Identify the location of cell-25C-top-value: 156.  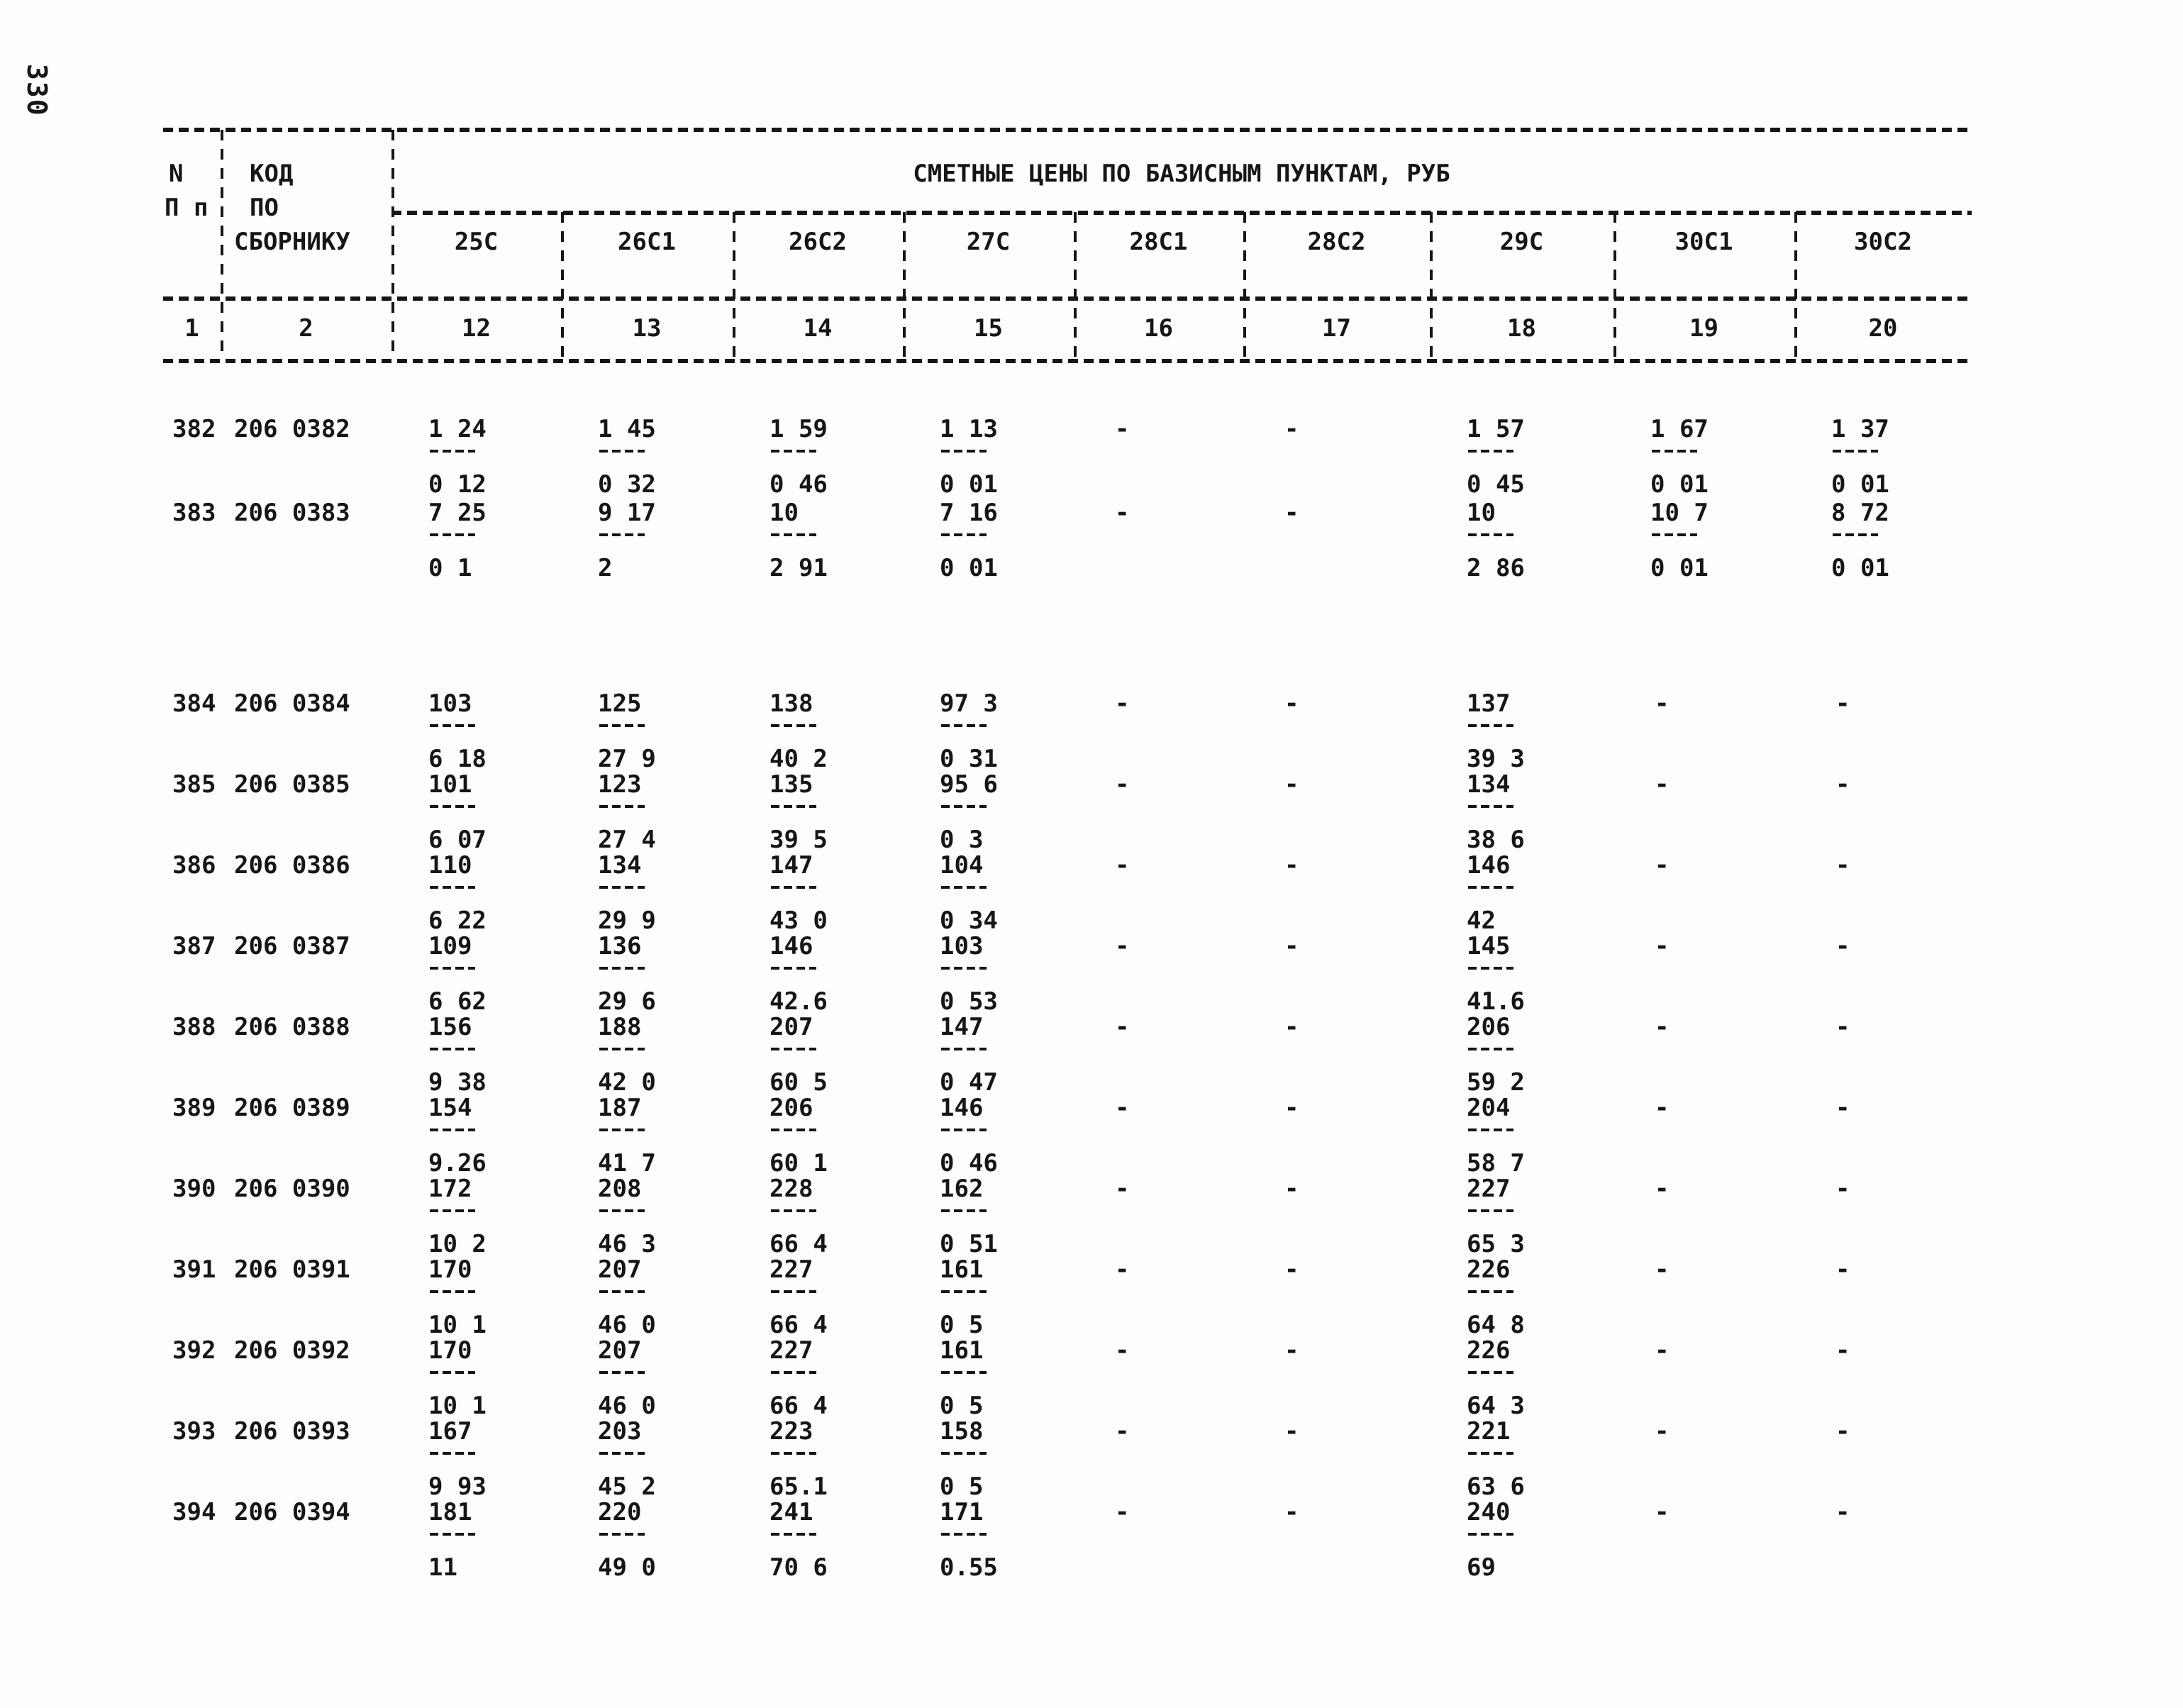
(450, 1027).